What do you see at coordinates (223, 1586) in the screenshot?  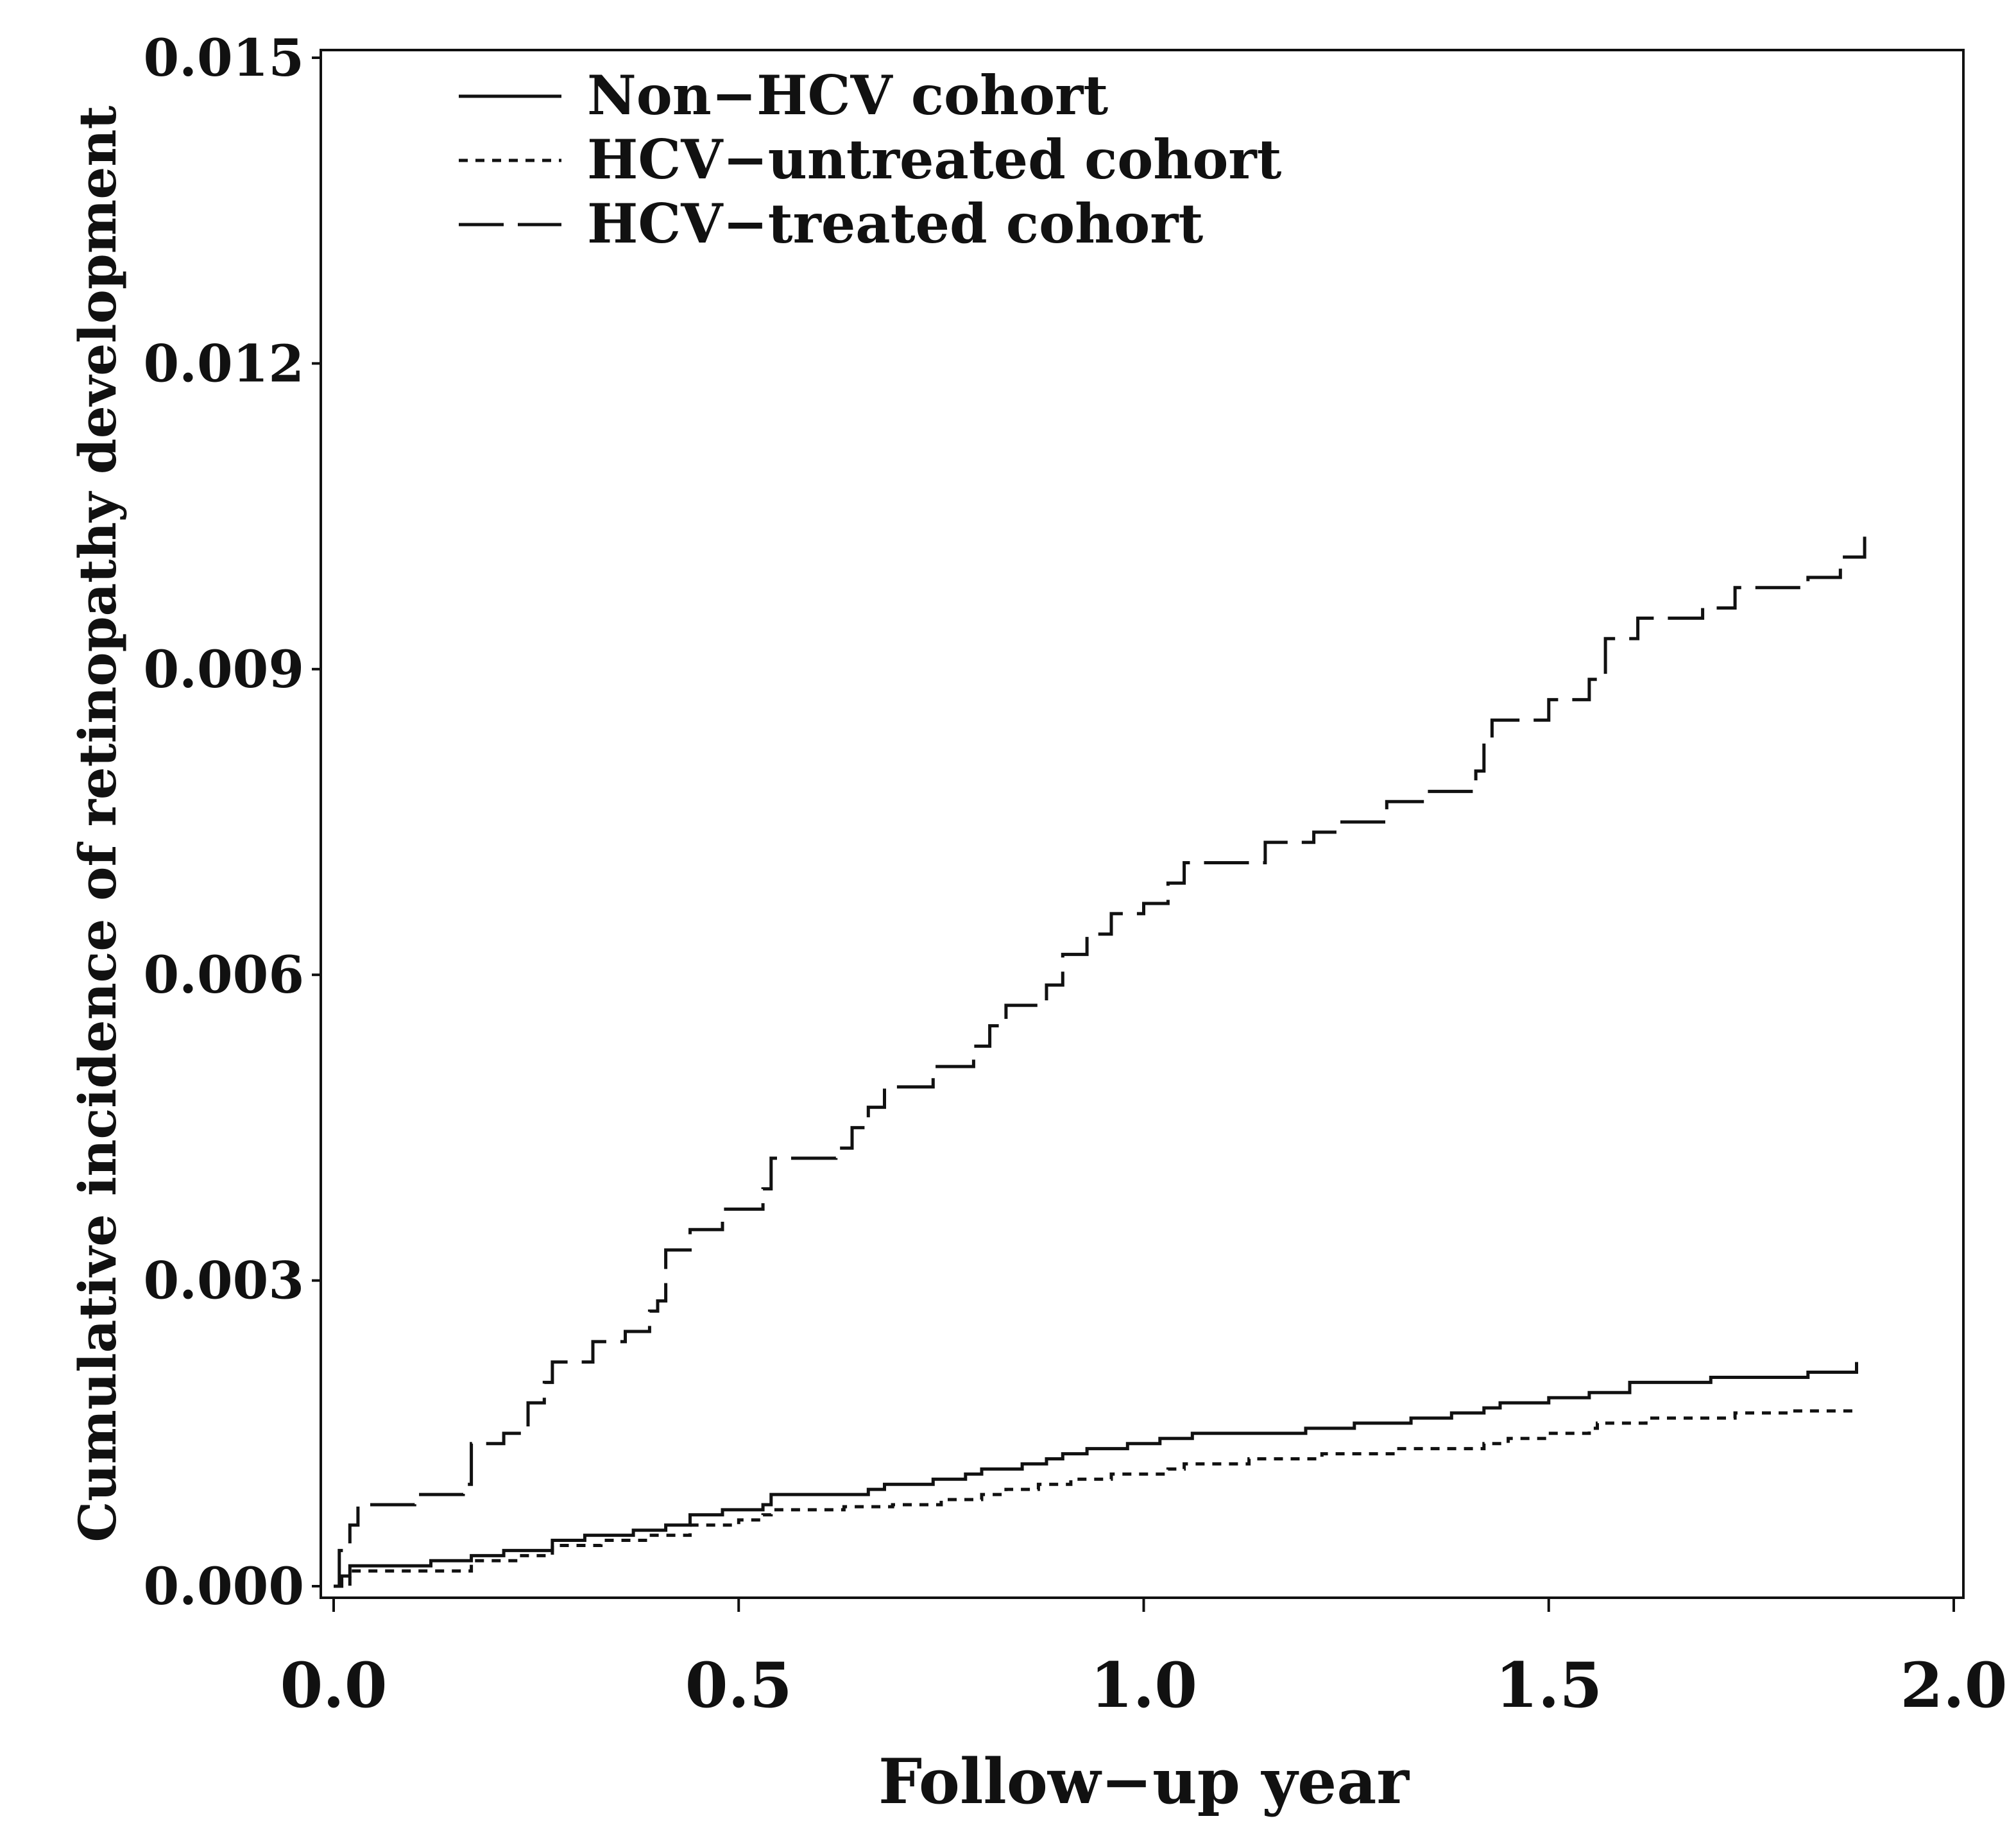 I see `y-tick-label: 0.000` at bounding box center [223, 1586].